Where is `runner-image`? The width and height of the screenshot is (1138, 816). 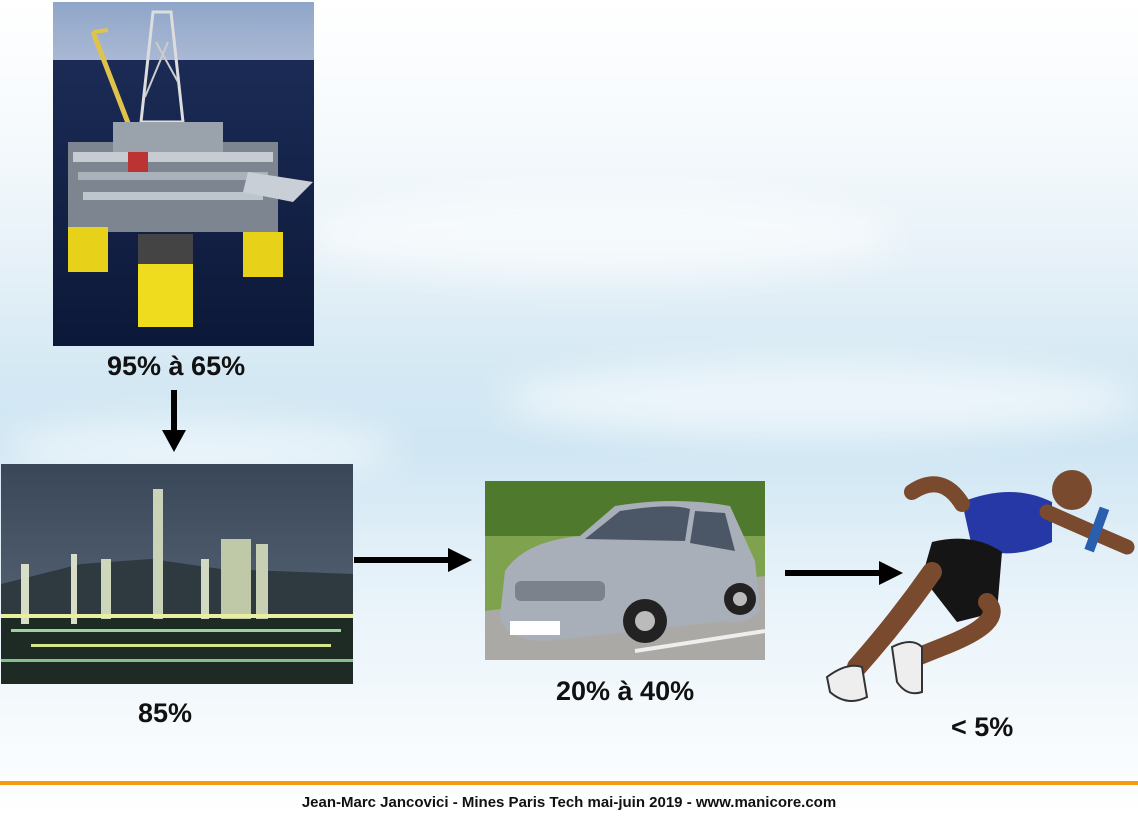 runner-image is located at coordinates (980, 582).